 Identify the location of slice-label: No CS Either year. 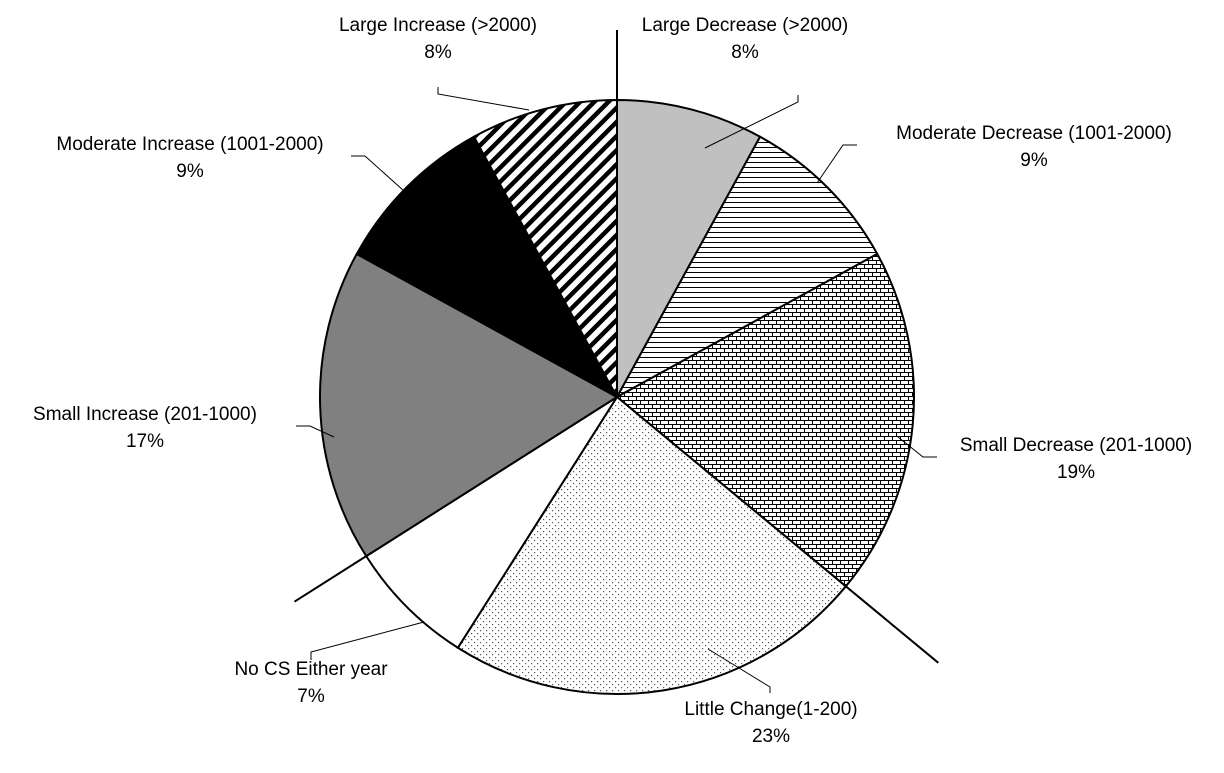
(311, 669).